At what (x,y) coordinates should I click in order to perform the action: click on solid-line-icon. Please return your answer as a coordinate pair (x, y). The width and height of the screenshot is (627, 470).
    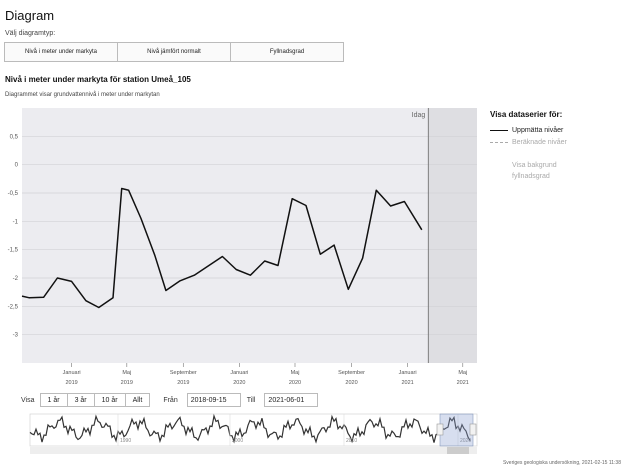
    Looking at the image, I should click on (499, 130).